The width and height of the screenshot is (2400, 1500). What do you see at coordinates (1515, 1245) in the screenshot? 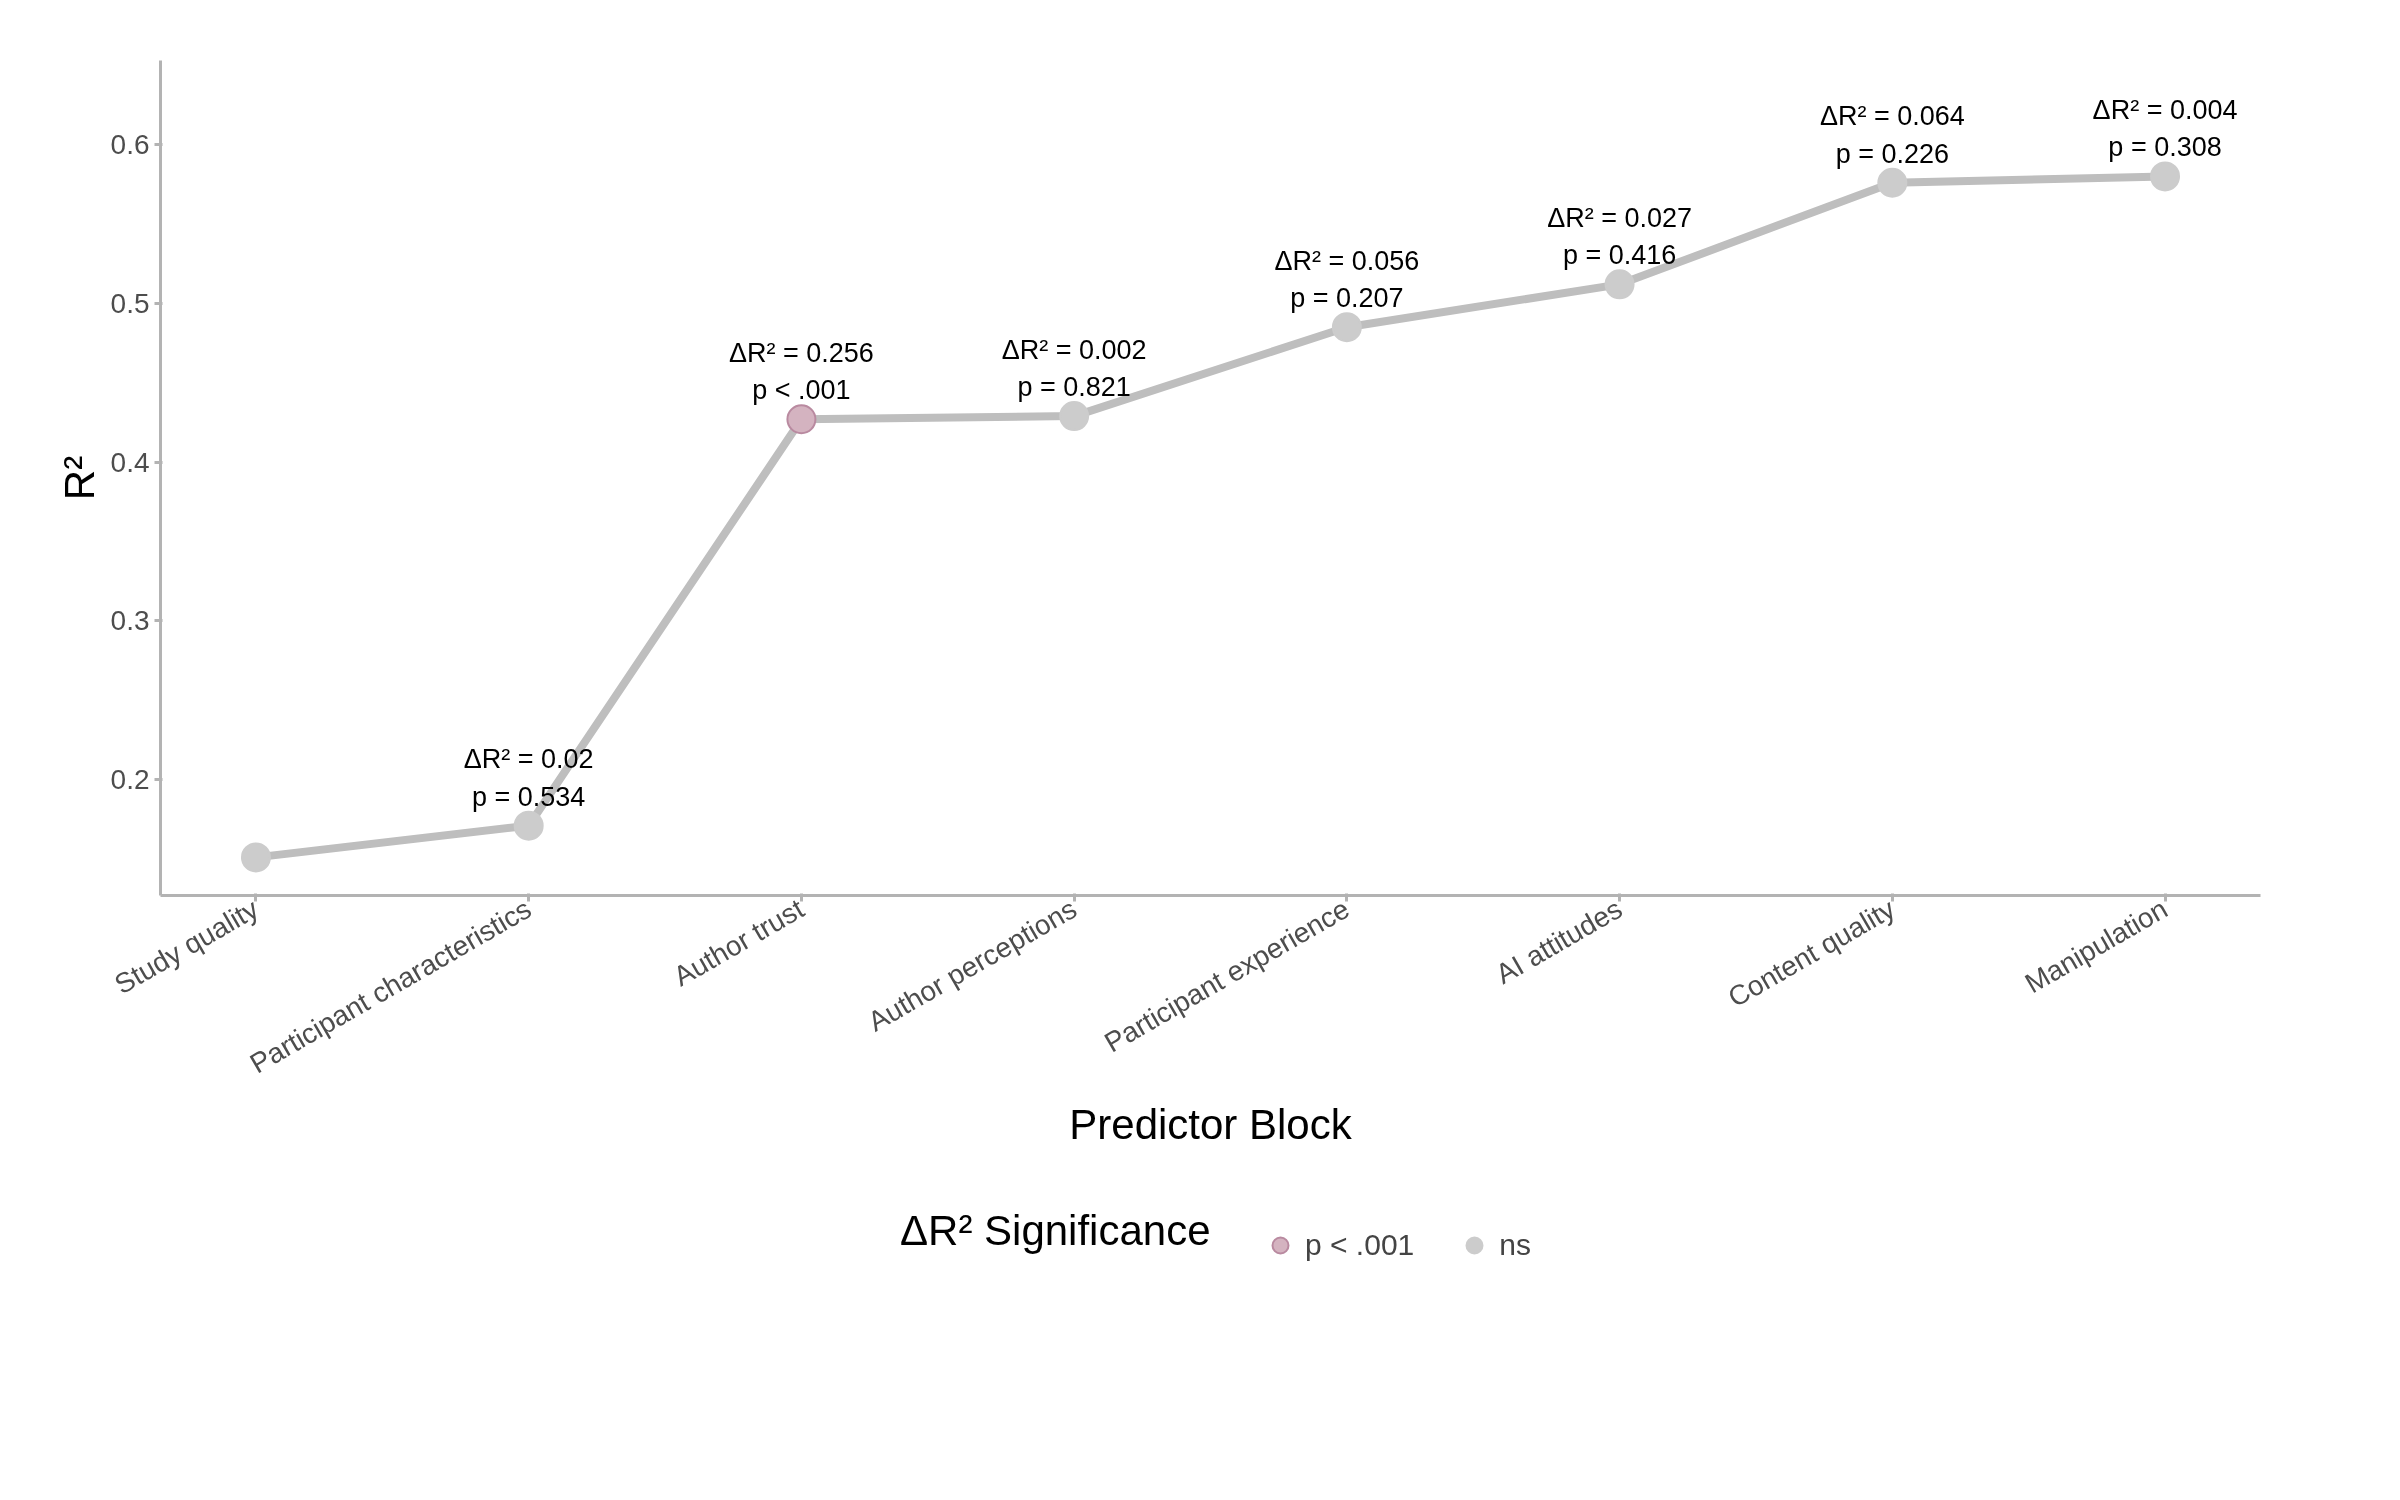
I see `legend-label: ns` at bounding box center [1515, 1245].